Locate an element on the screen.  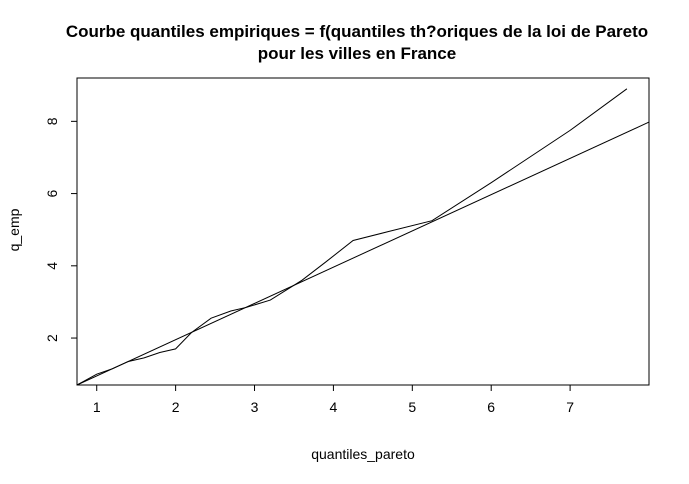
x-tick-label: 4 is located at coordinates (334, 407).